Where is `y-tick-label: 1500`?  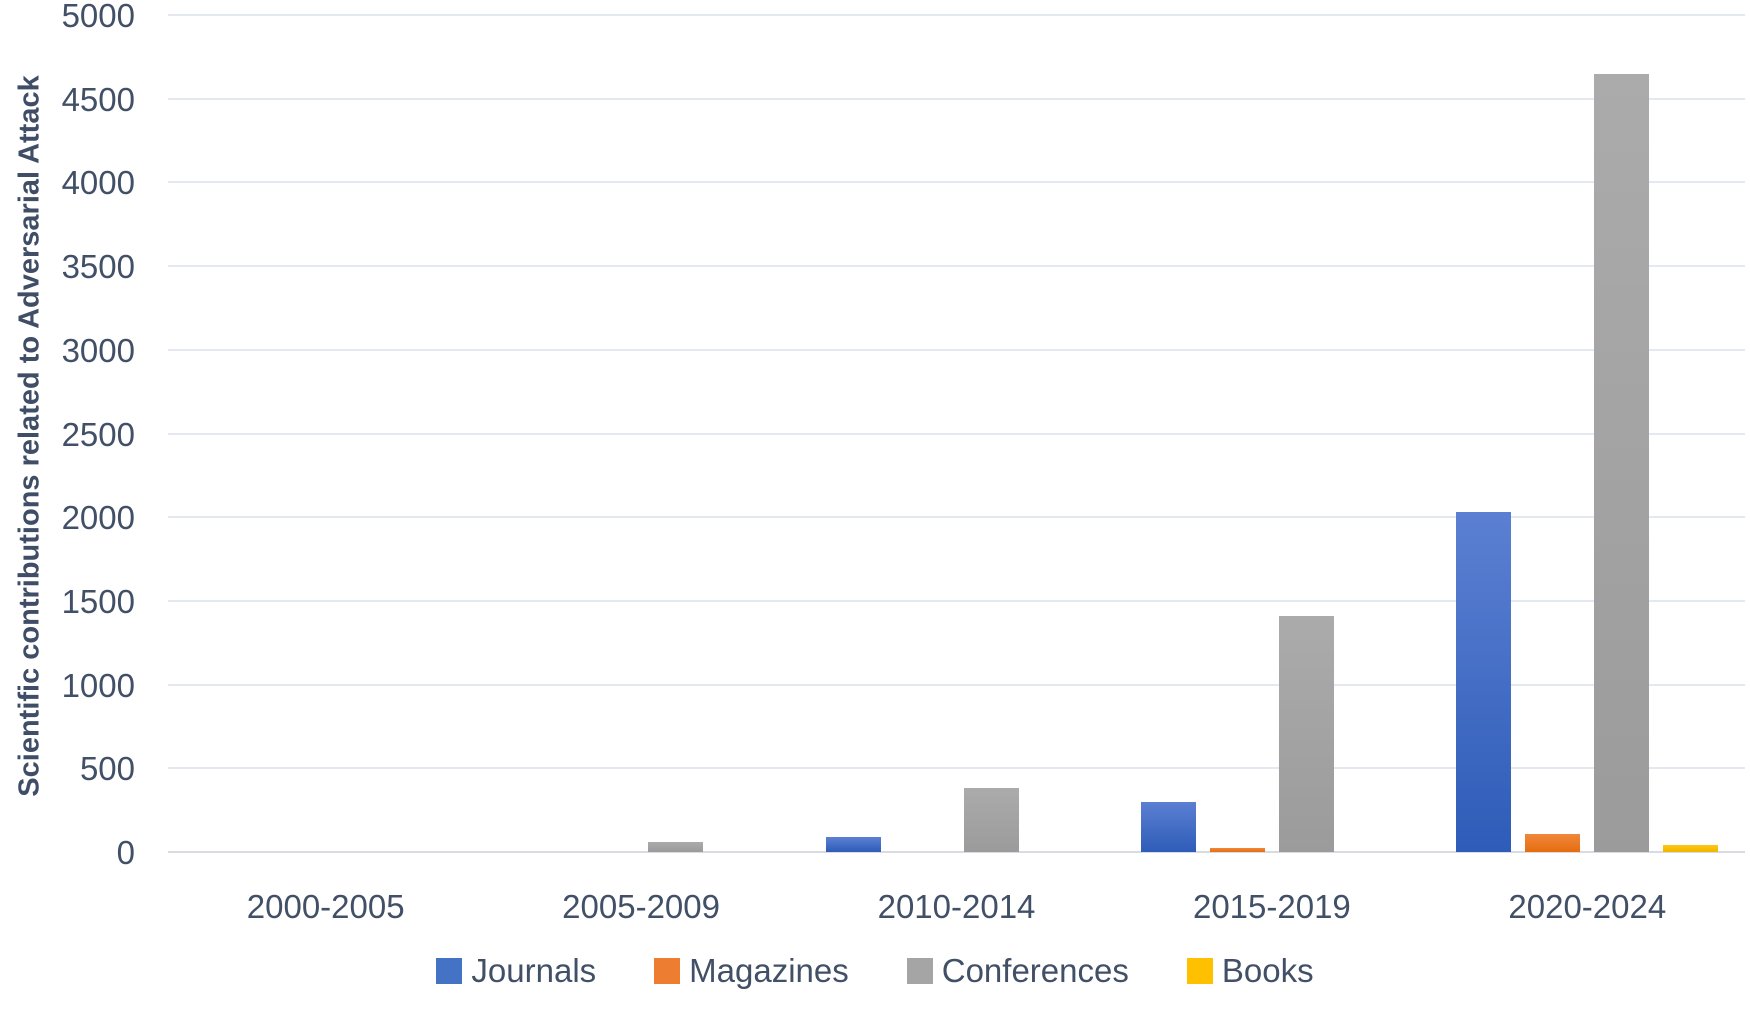 y-tick-label: 1500 is located at coordinates (98, 601).